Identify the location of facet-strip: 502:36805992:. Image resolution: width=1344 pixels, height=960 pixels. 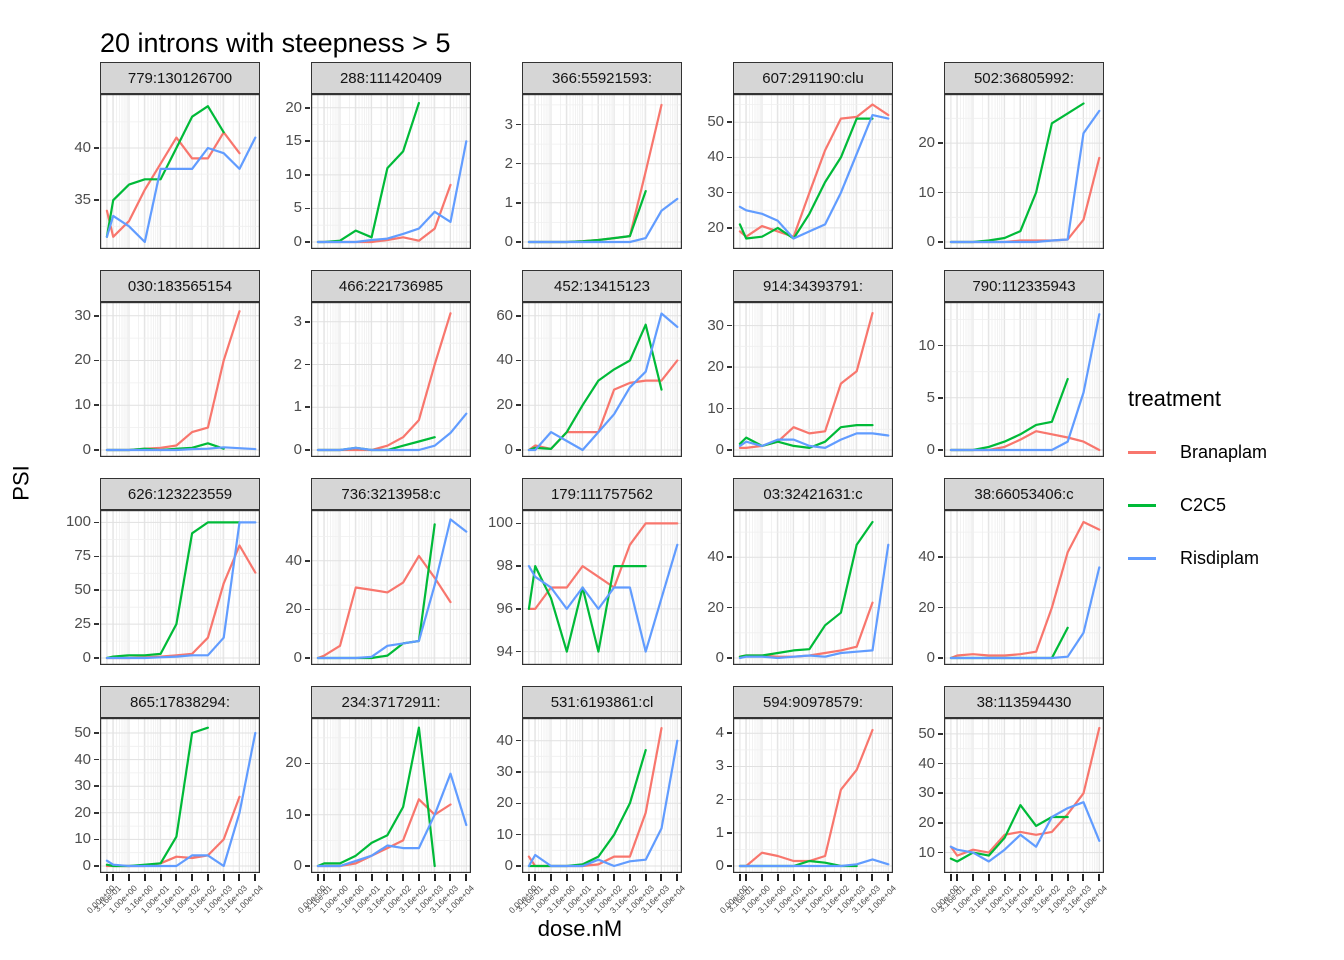
(1024, 78).